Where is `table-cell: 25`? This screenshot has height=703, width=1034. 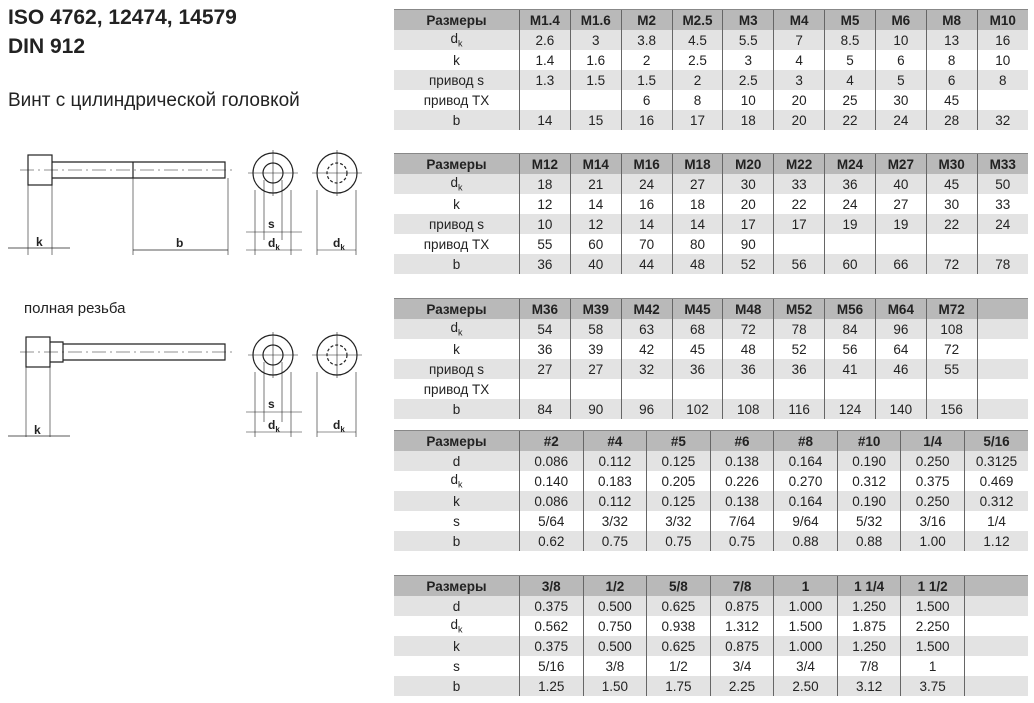 table-cell: 25 is located at coordinates (850, 100).